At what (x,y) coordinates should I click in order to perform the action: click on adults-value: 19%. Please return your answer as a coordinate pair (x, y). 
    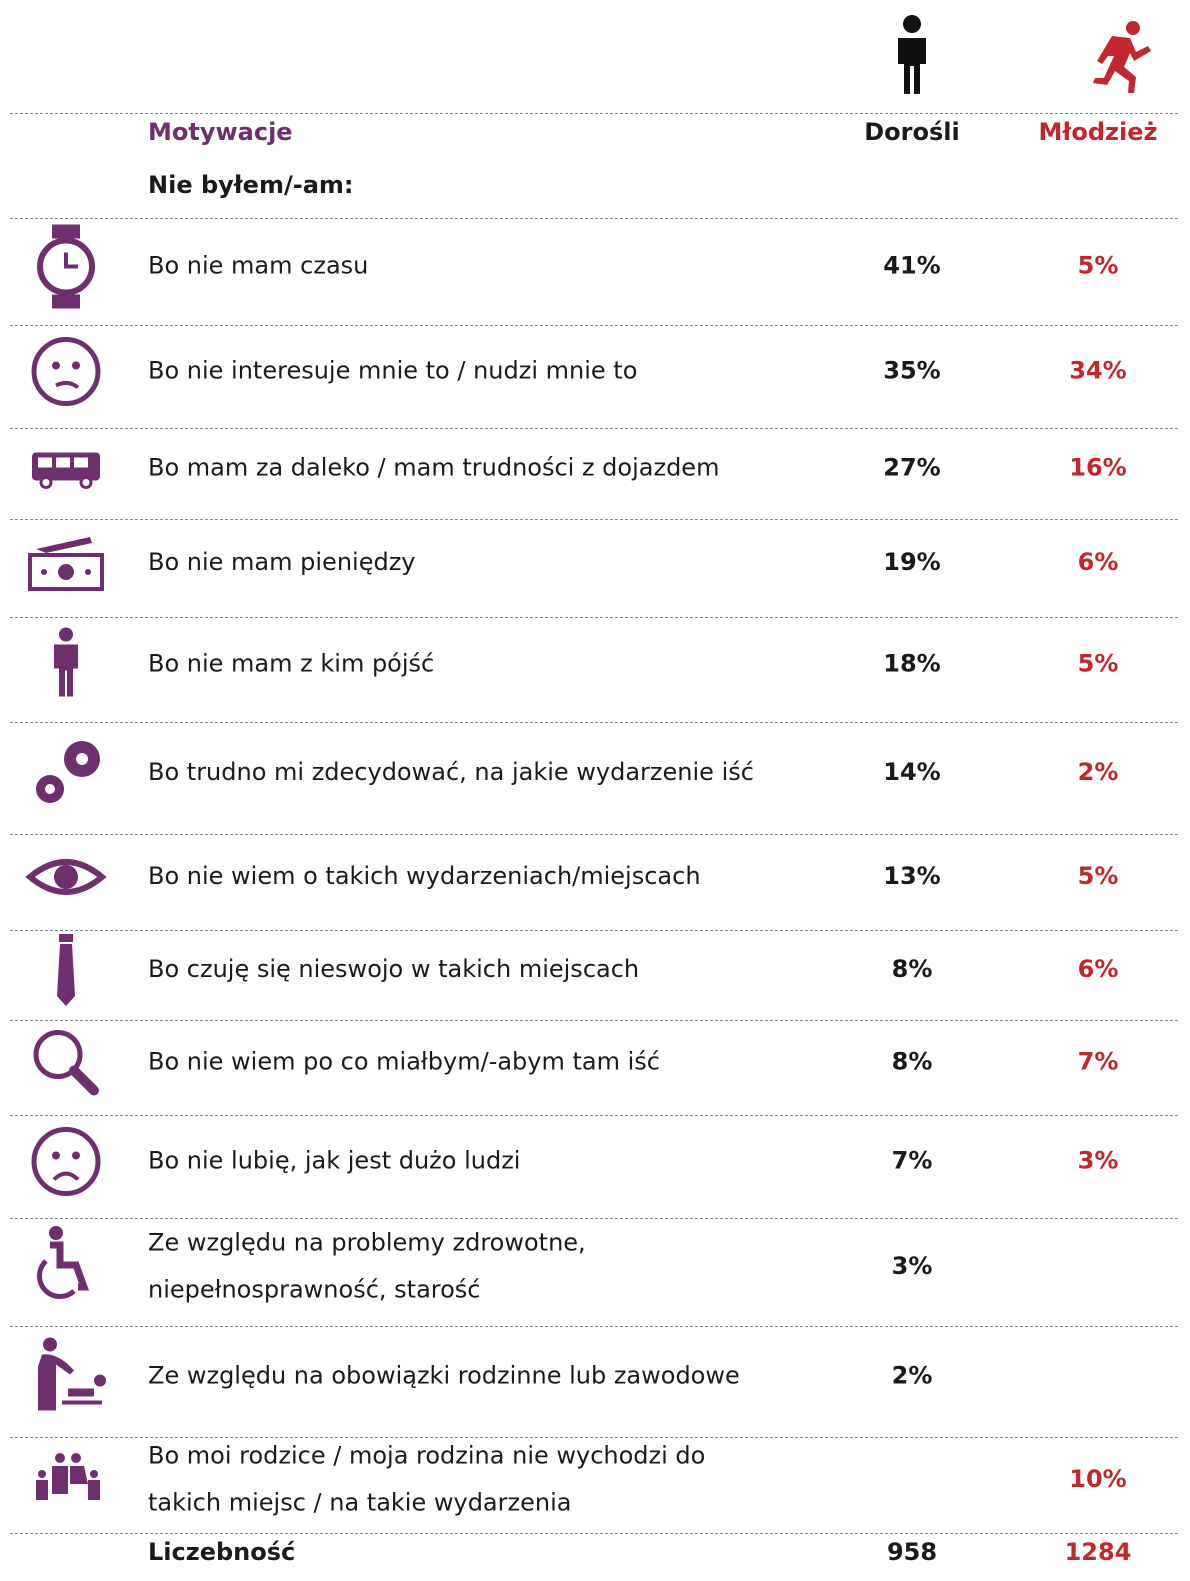
    Looking at the image, I should click on (911, 562).